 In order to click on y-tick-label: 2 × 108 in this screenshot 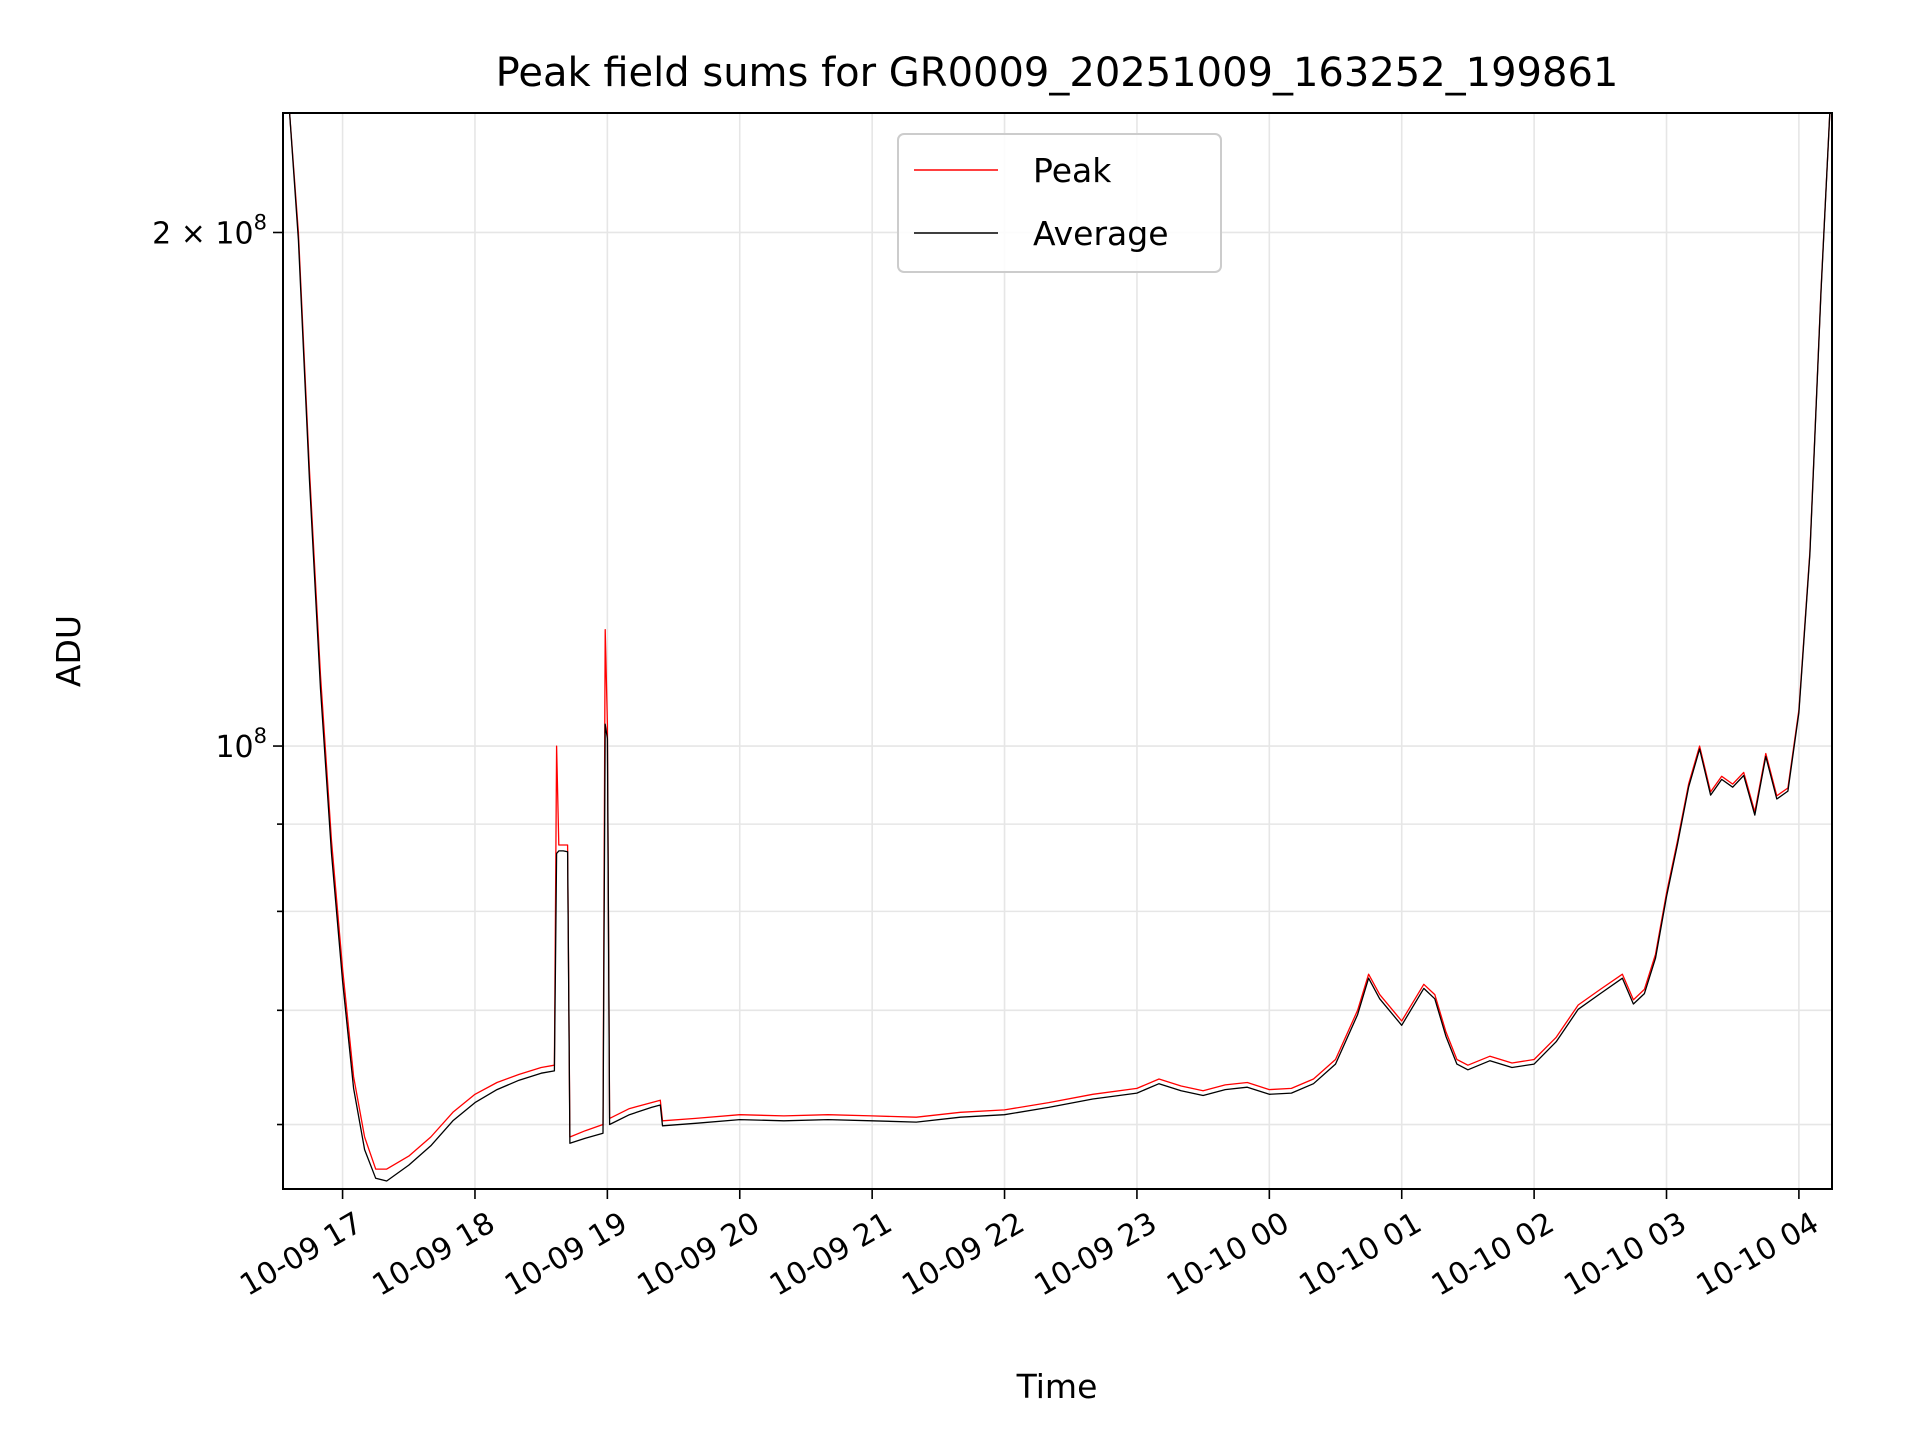, I will do `click(209, 230)`.